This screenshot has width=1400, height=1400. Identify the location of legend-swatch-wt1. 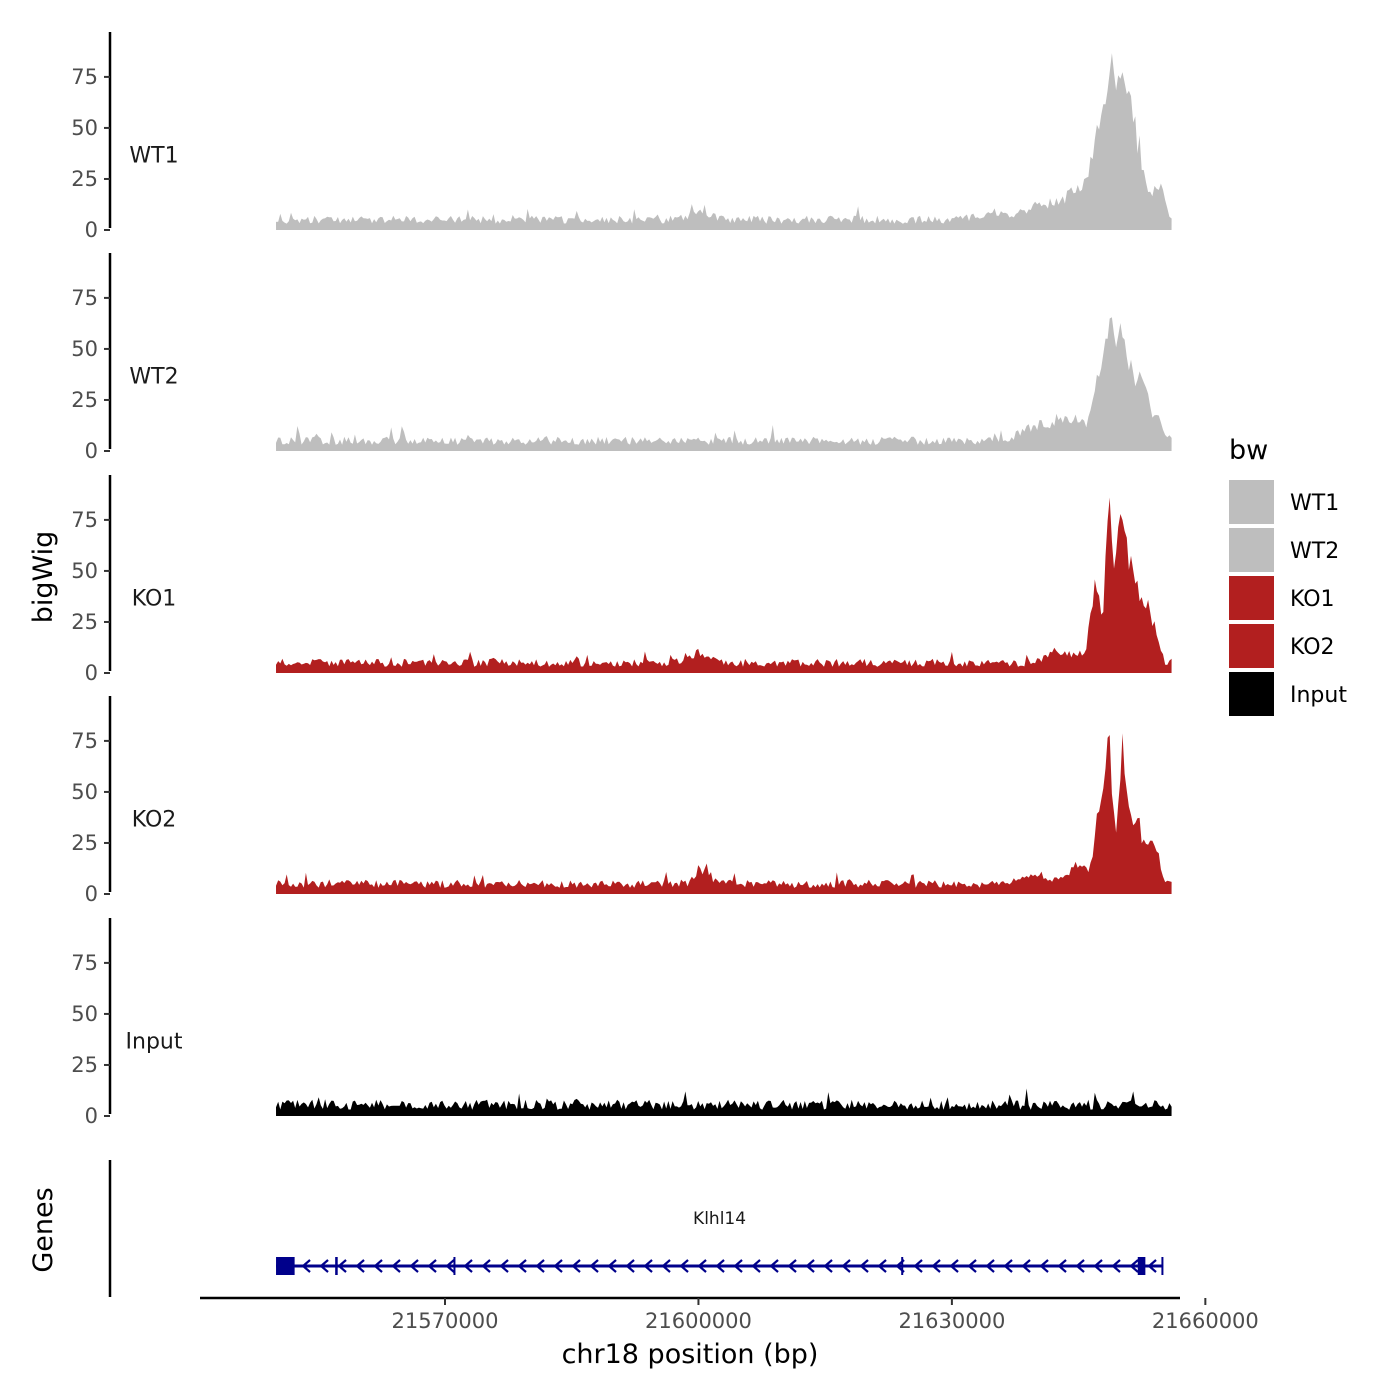
(1251, 502).